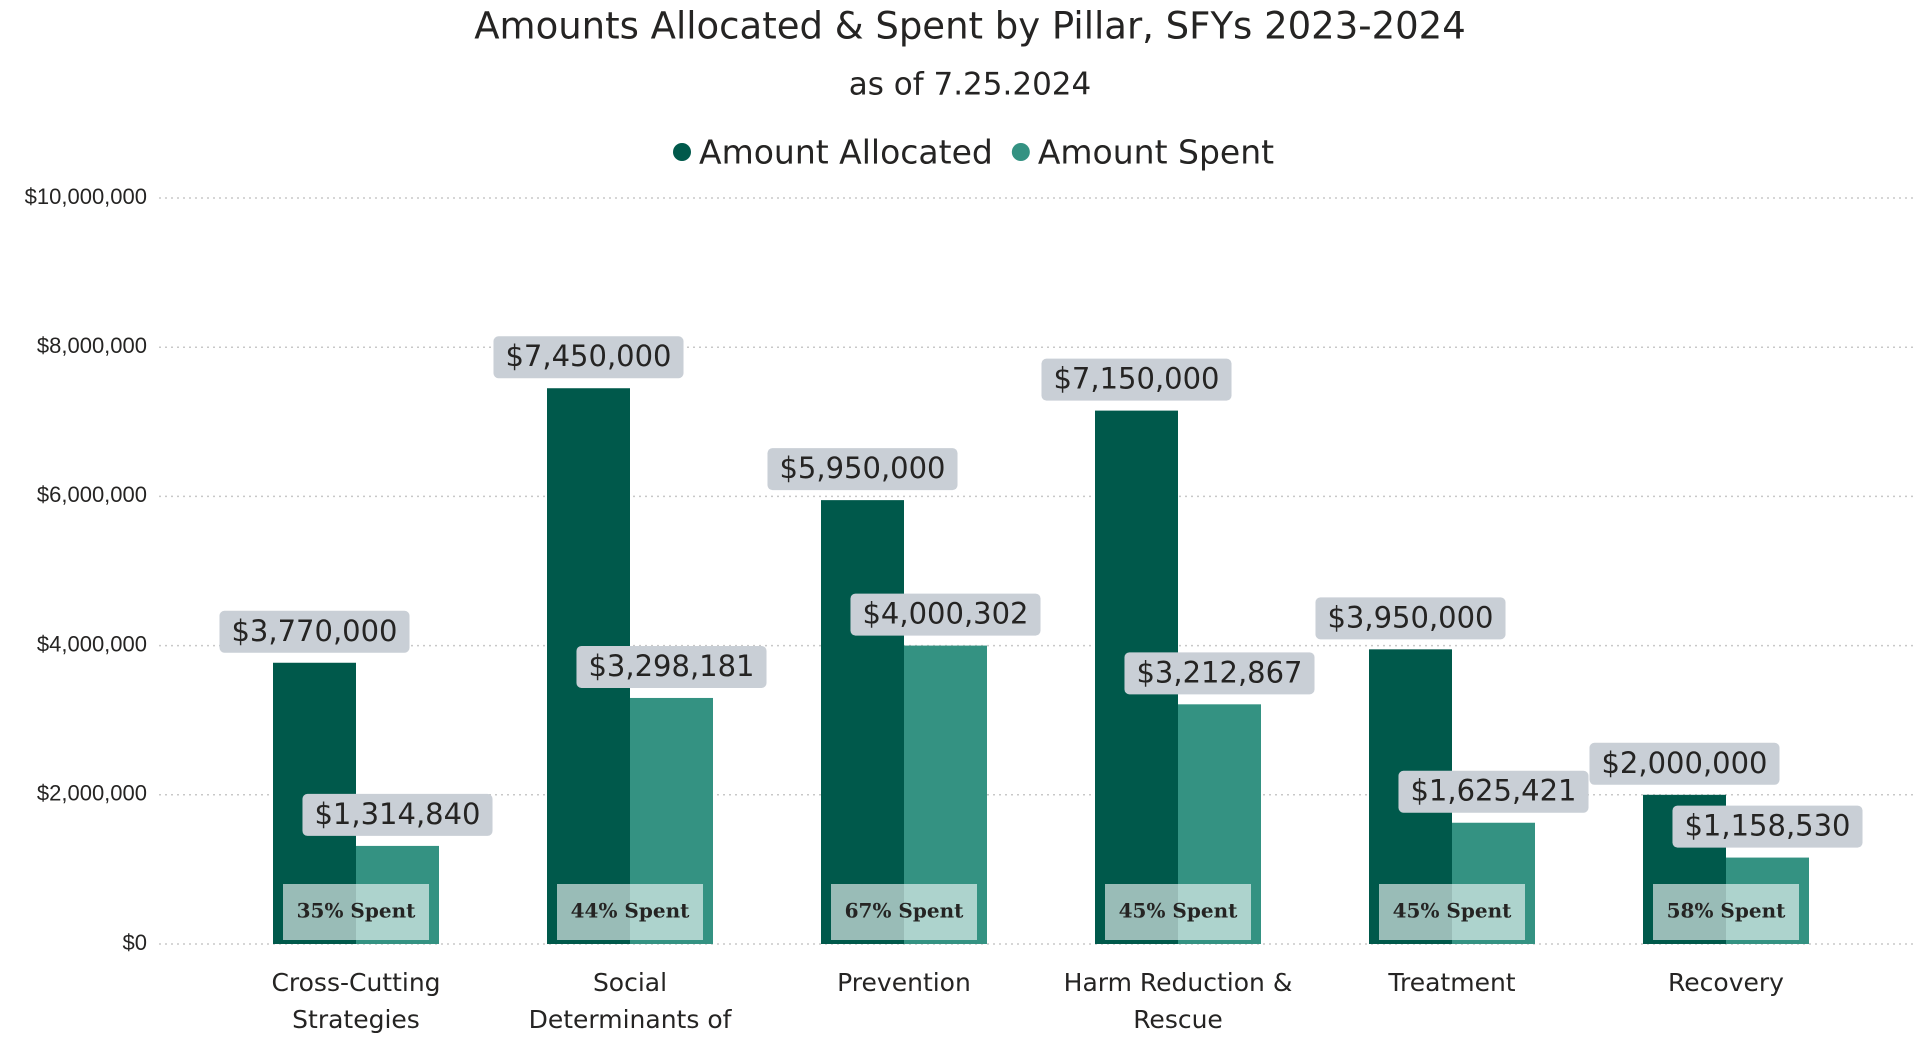  I want to click on y-tick-label: $6,000,000, so click(92, 494).